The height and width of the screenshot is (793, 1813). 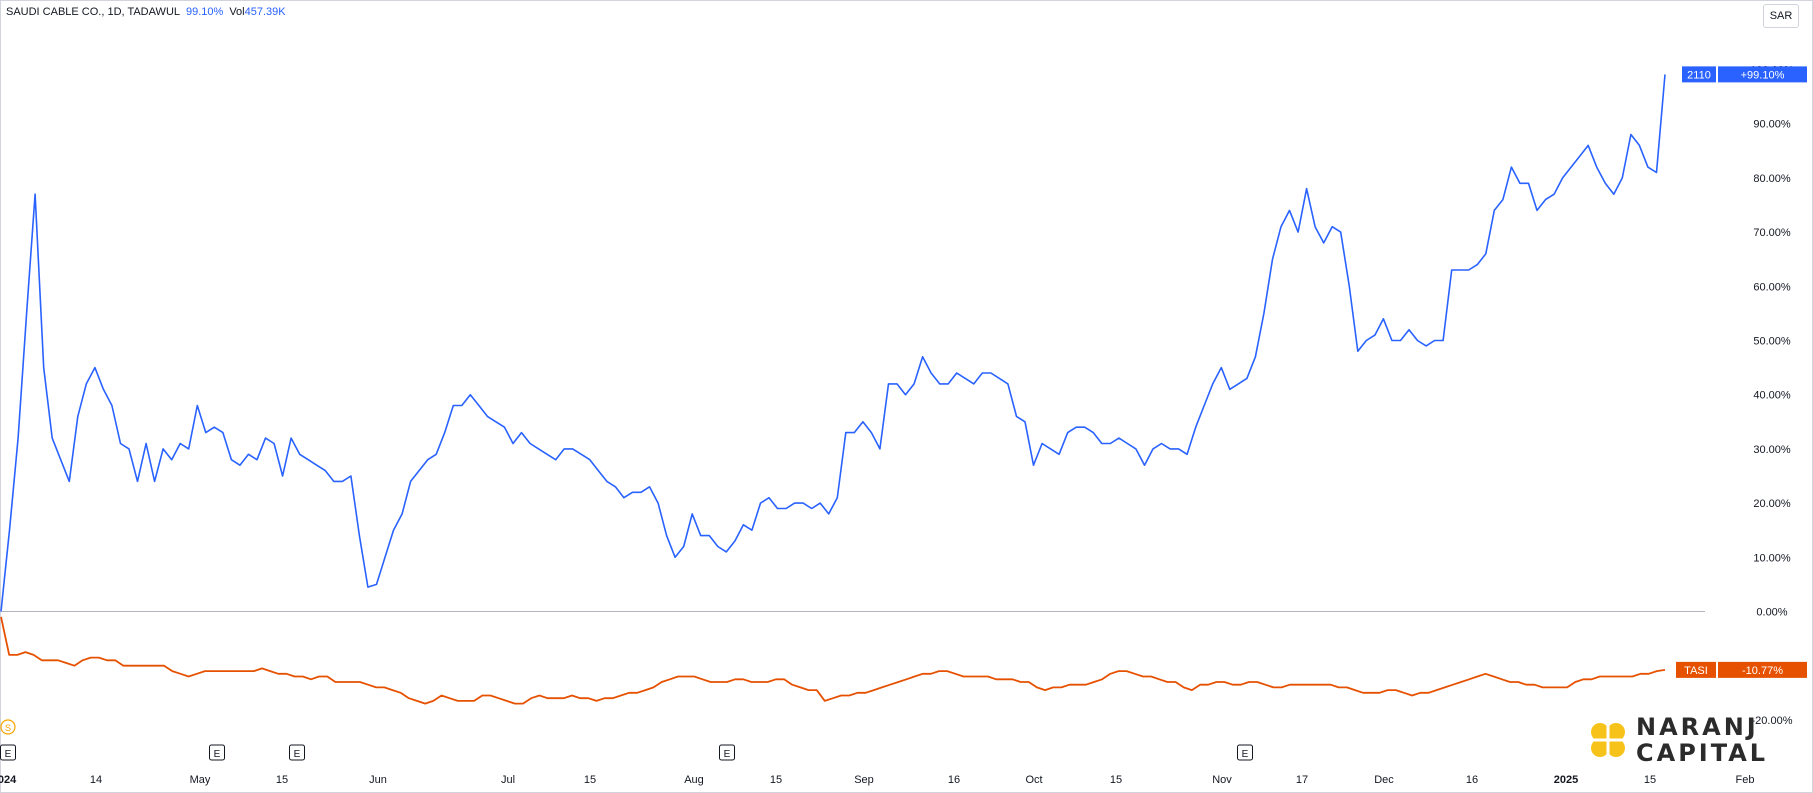 I want to click on x-tick-label: Nov, so click(x=1222, y=780).